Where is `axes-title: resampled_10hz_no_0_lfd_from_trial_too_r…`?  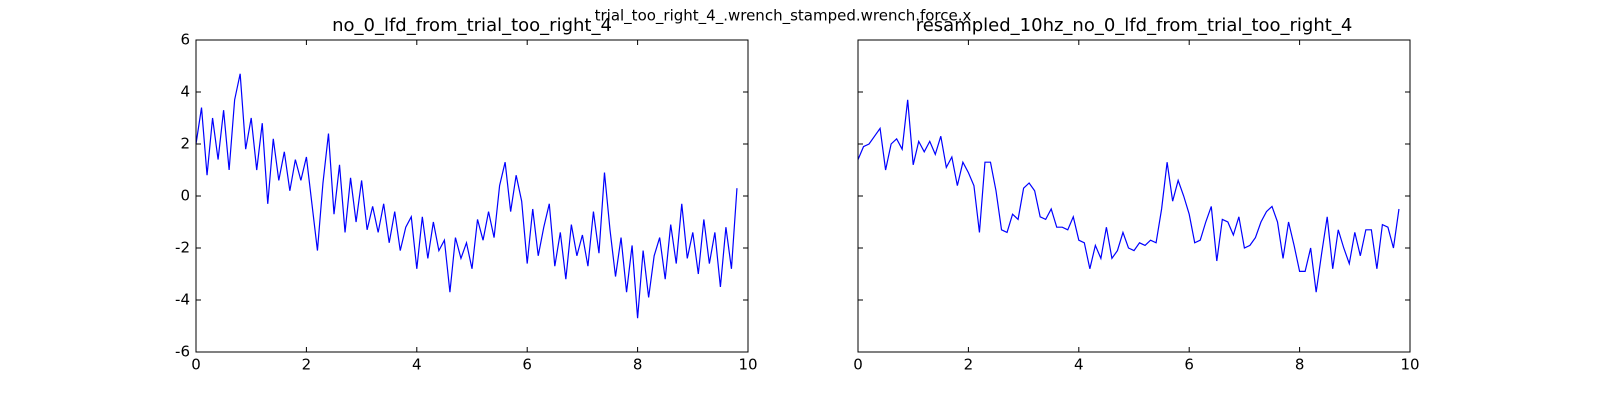
axes-title: resampled_10hz_no_0_lfd_from_trial_too_r… is located at coordinates (1134, 25).